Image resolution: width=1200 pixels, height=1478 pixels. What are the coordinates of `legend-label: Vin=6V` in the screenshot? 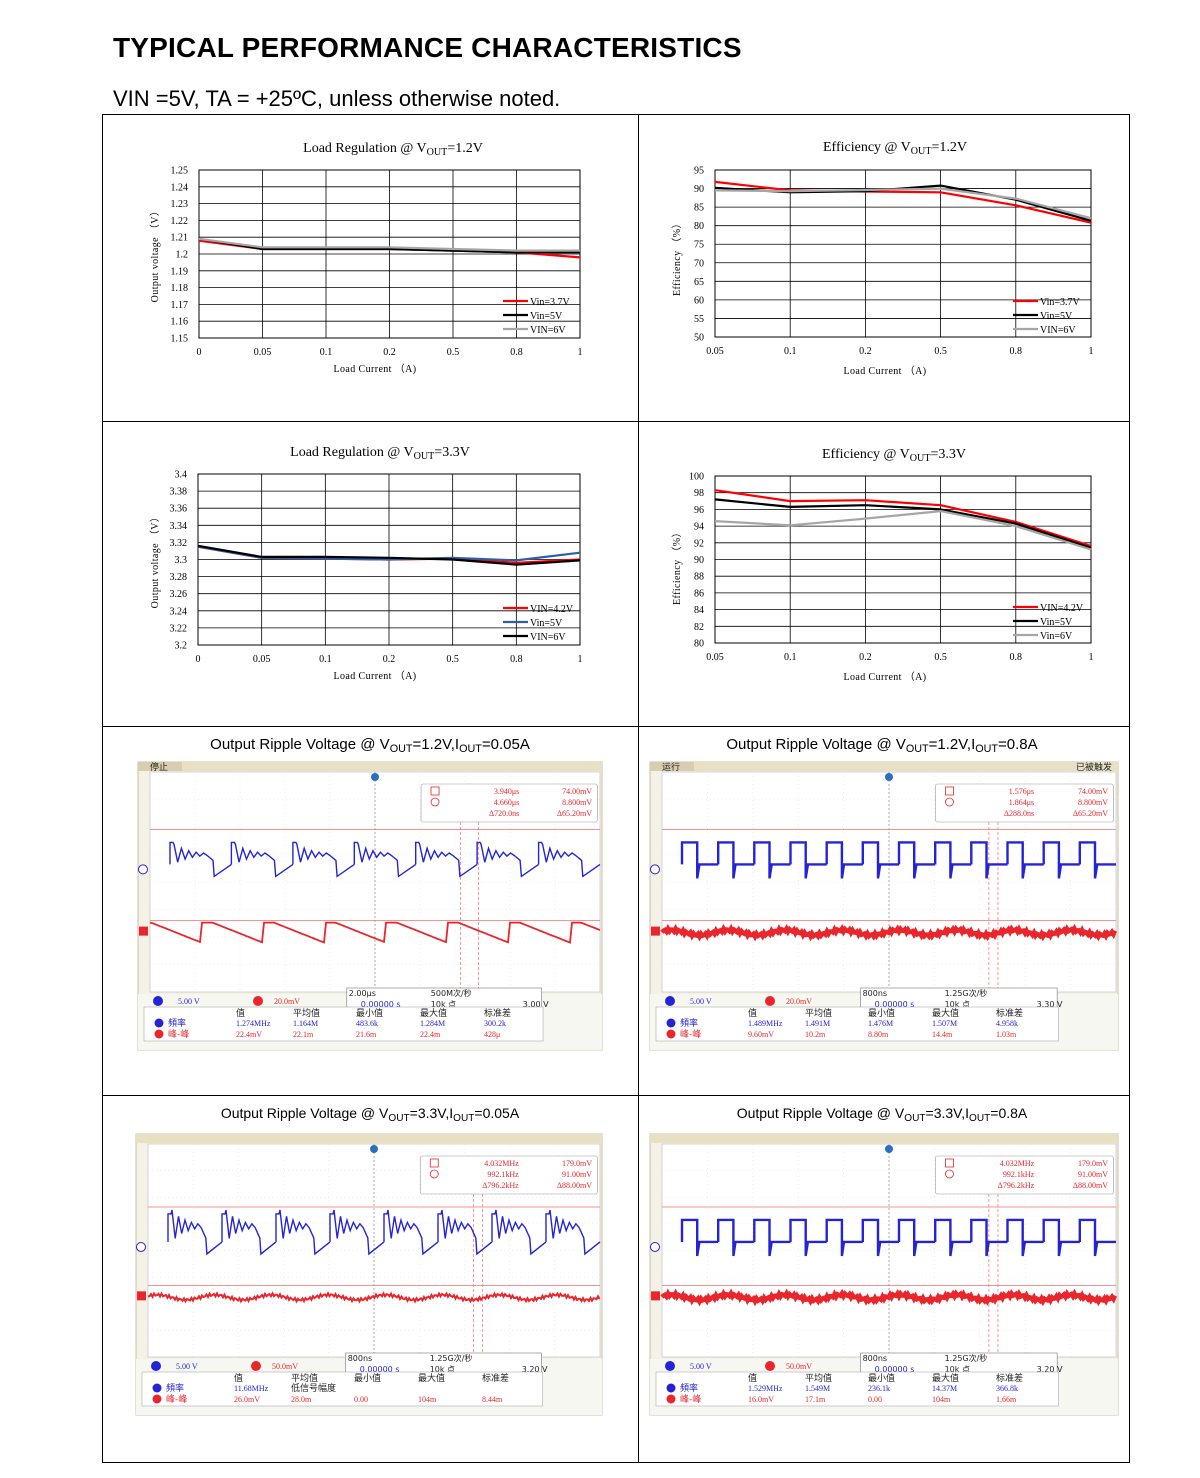 It's located at (1056, 636).